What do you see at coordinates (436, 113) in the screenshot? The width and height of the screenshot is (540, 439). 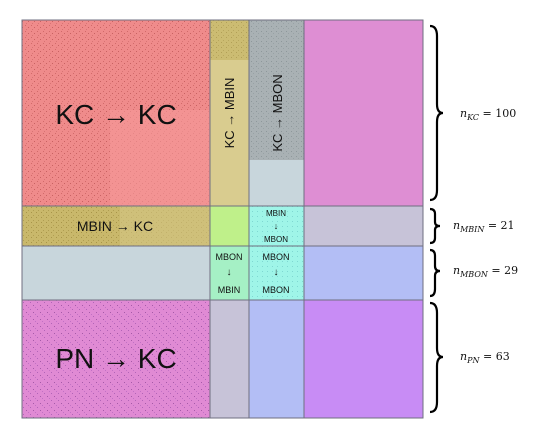 I see `brace-kc` at bounding box center [436, 113].